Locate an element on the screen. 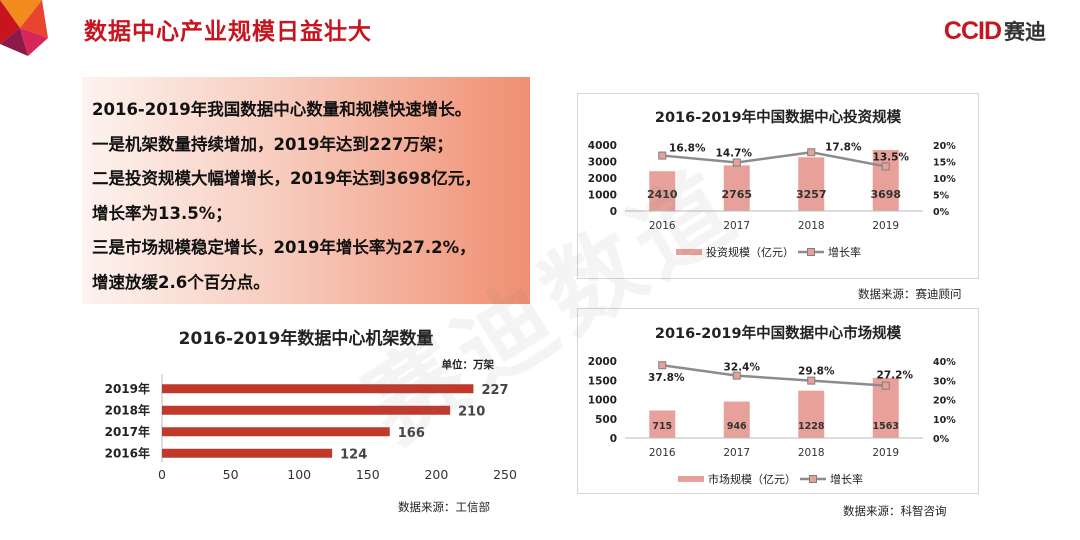  investment-chart-title: 2016-2019年中国数据中心投资规模 is located at coordinates (778, 118).